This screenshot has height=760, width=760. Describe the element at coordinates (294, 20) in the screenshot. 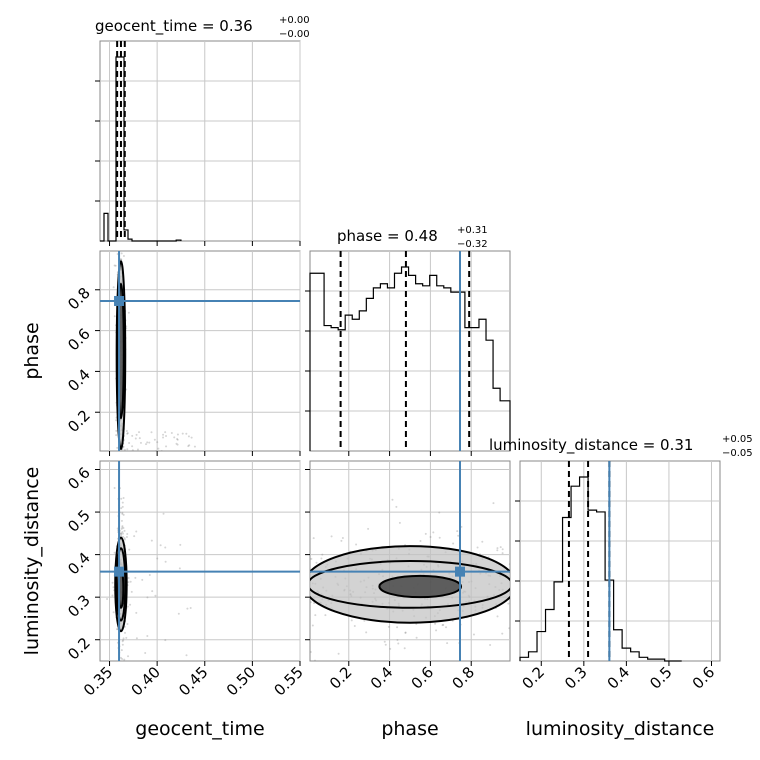

I see `title-geocent-time-plus: +0.00` at that location.